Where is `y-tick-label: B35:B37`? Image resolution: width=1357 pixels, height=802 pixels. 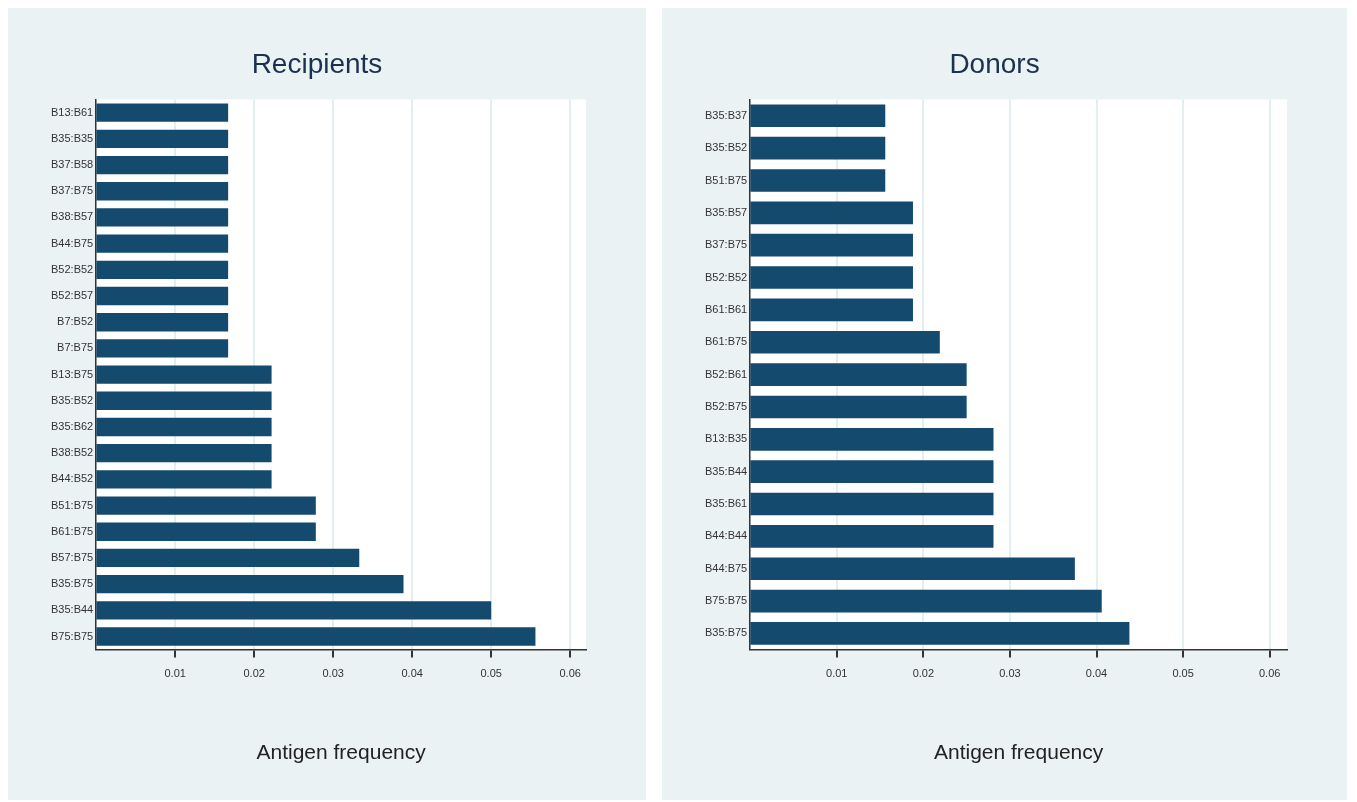 y-tick-label: B35:B37 is located at coordinates (726, 114).